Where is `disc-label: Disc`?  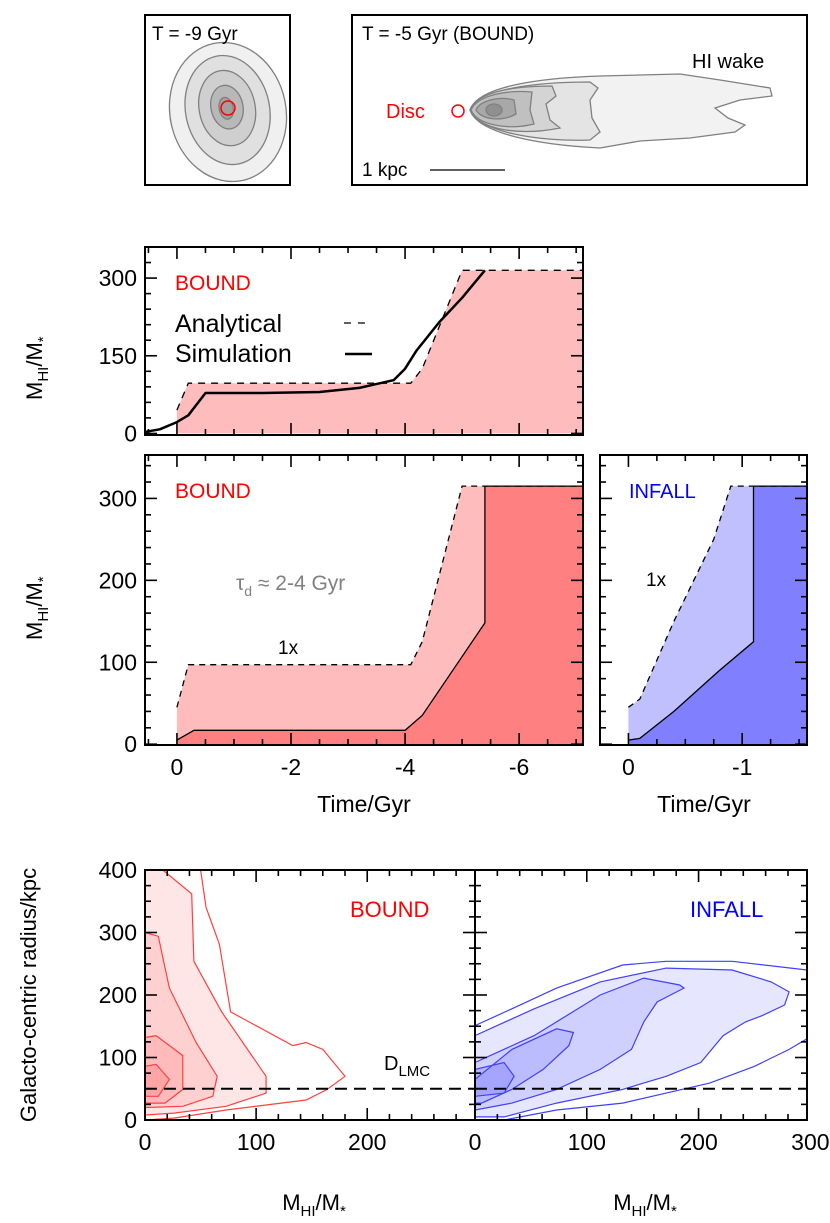 disc-label: Disc is located at coordinates (405, 112).